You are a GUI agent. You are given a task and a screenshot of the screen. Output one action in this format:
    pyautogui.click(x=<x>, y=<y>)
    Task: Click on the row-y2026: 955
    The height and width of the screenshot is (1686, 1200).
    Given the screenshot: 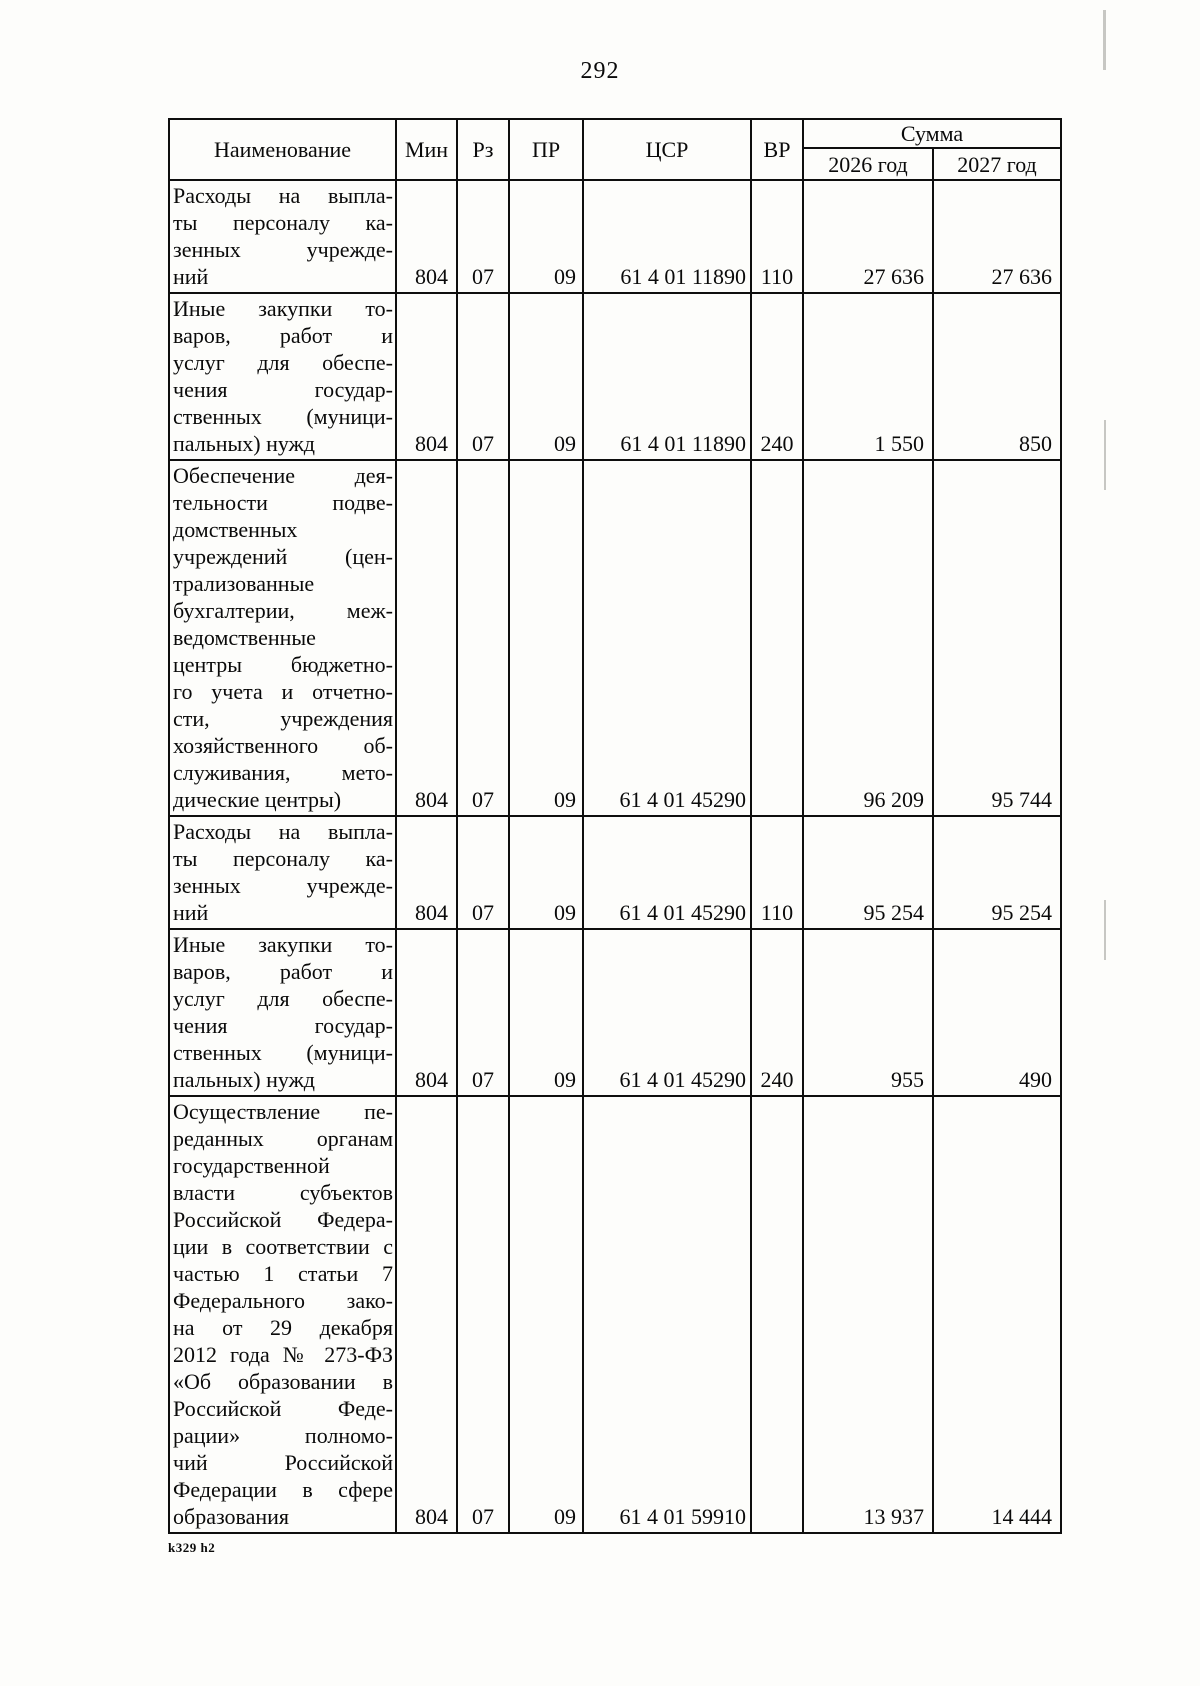 What is the action you would take?
    pyautogui.click(x=868, y=1012)
    